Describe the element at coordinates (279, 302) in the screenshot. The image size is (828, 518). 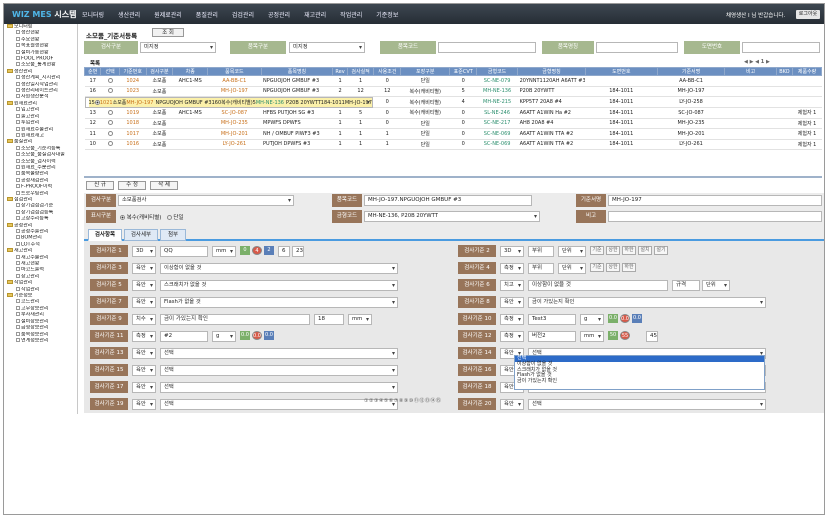
I see `inspect-text-input: Flash가 없을 것` at that location.